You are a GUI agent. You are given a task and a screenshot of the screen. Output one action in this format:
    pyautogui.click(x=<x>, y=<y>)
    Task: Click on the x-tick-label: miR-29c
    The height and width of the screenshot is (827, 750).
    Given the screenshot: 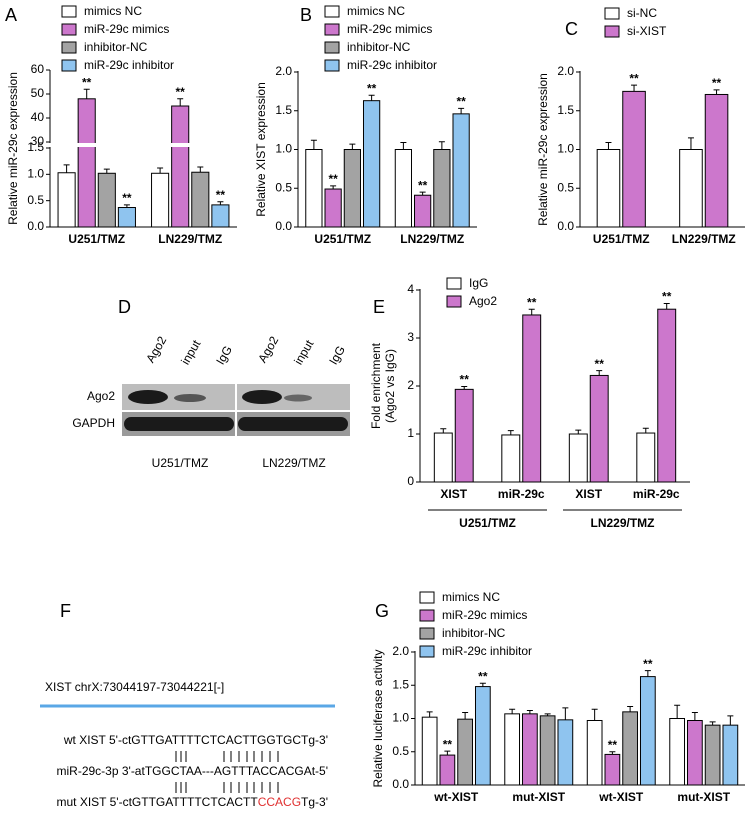 What is the action you would take?
    pyautogui.click(x=656, y=494)
    